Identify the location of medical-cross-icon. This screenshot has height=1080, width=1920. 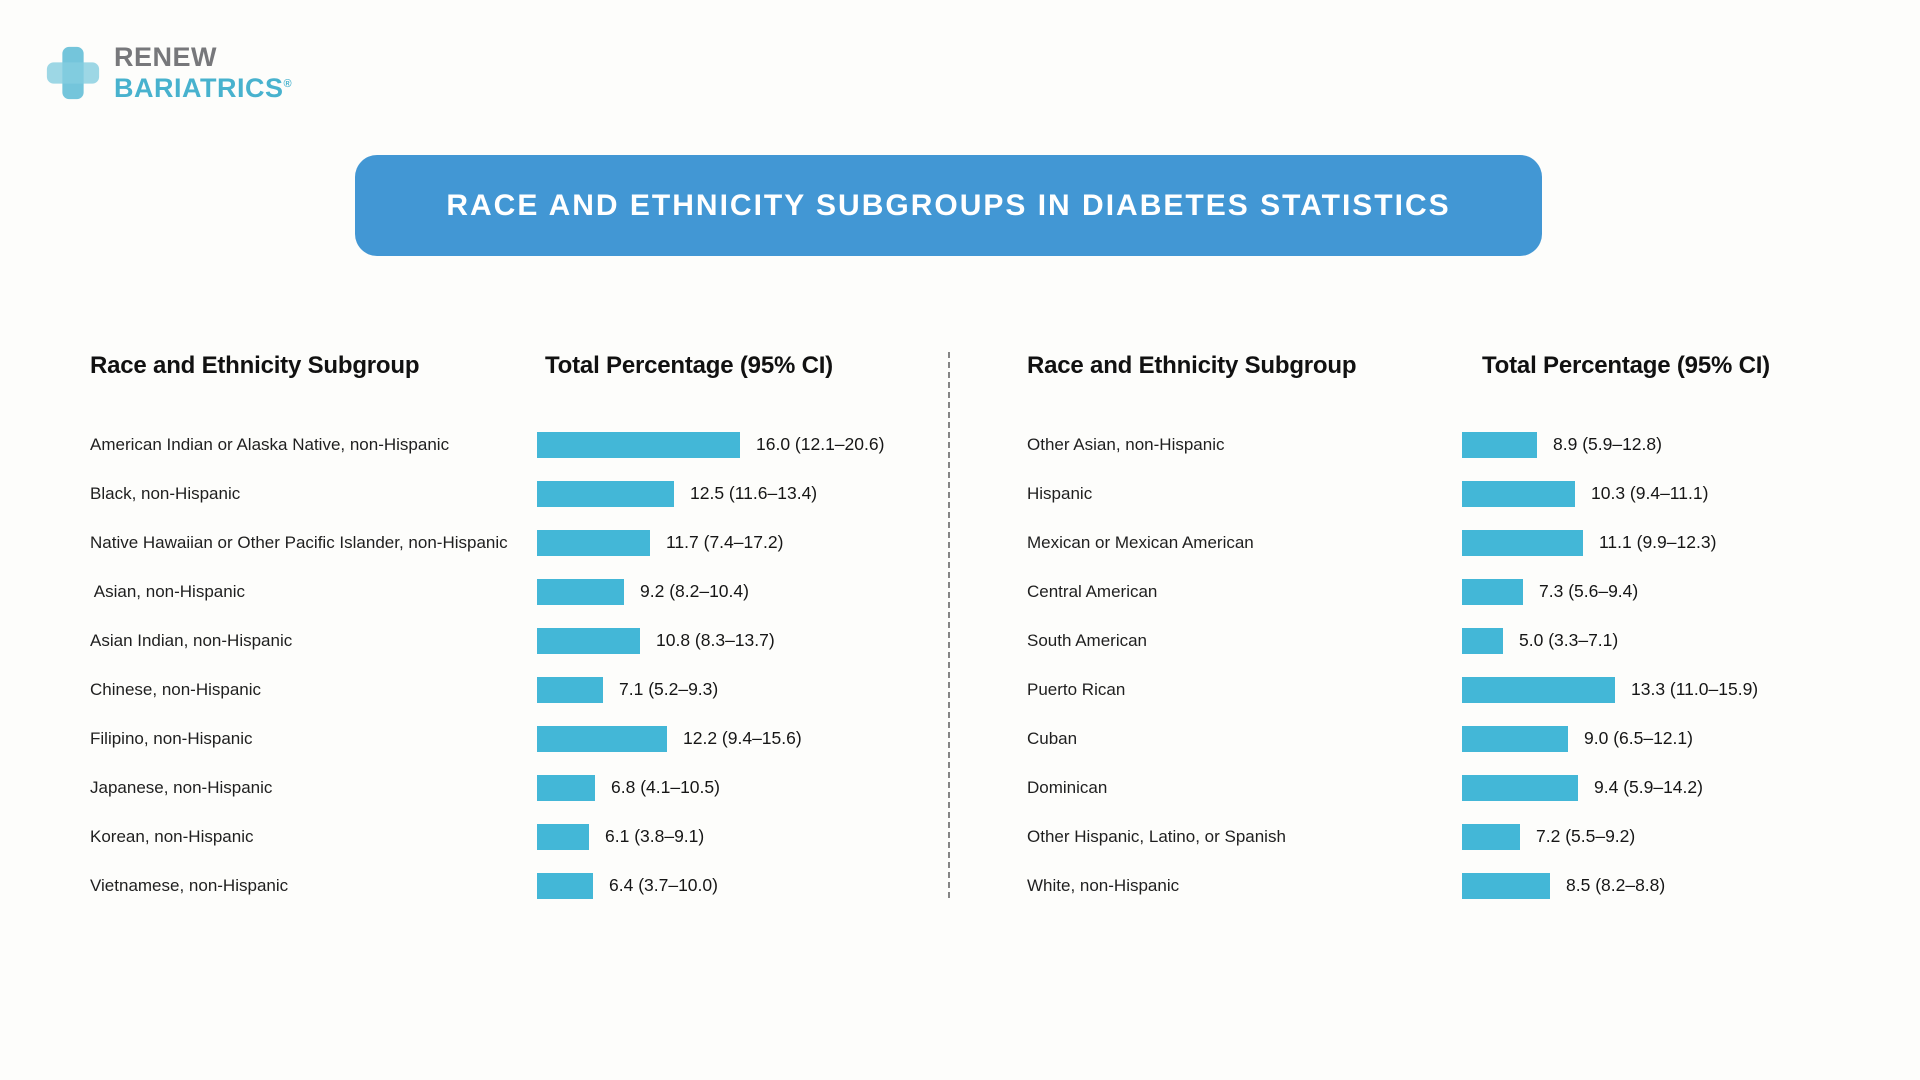
(73, 73).